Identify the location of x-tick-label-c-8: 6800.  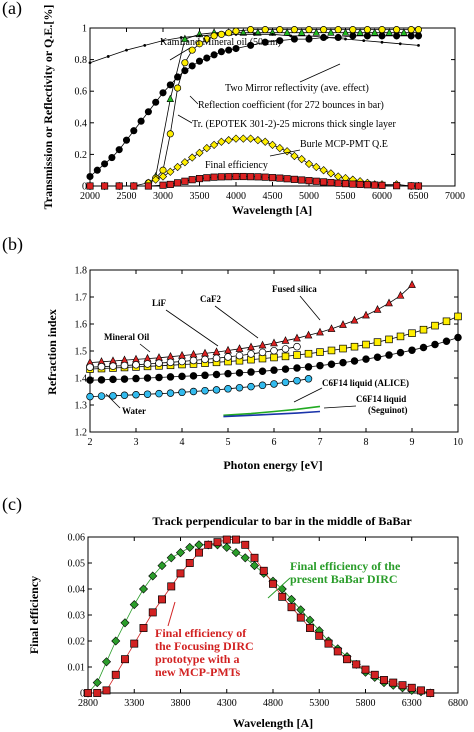
(458, 703).